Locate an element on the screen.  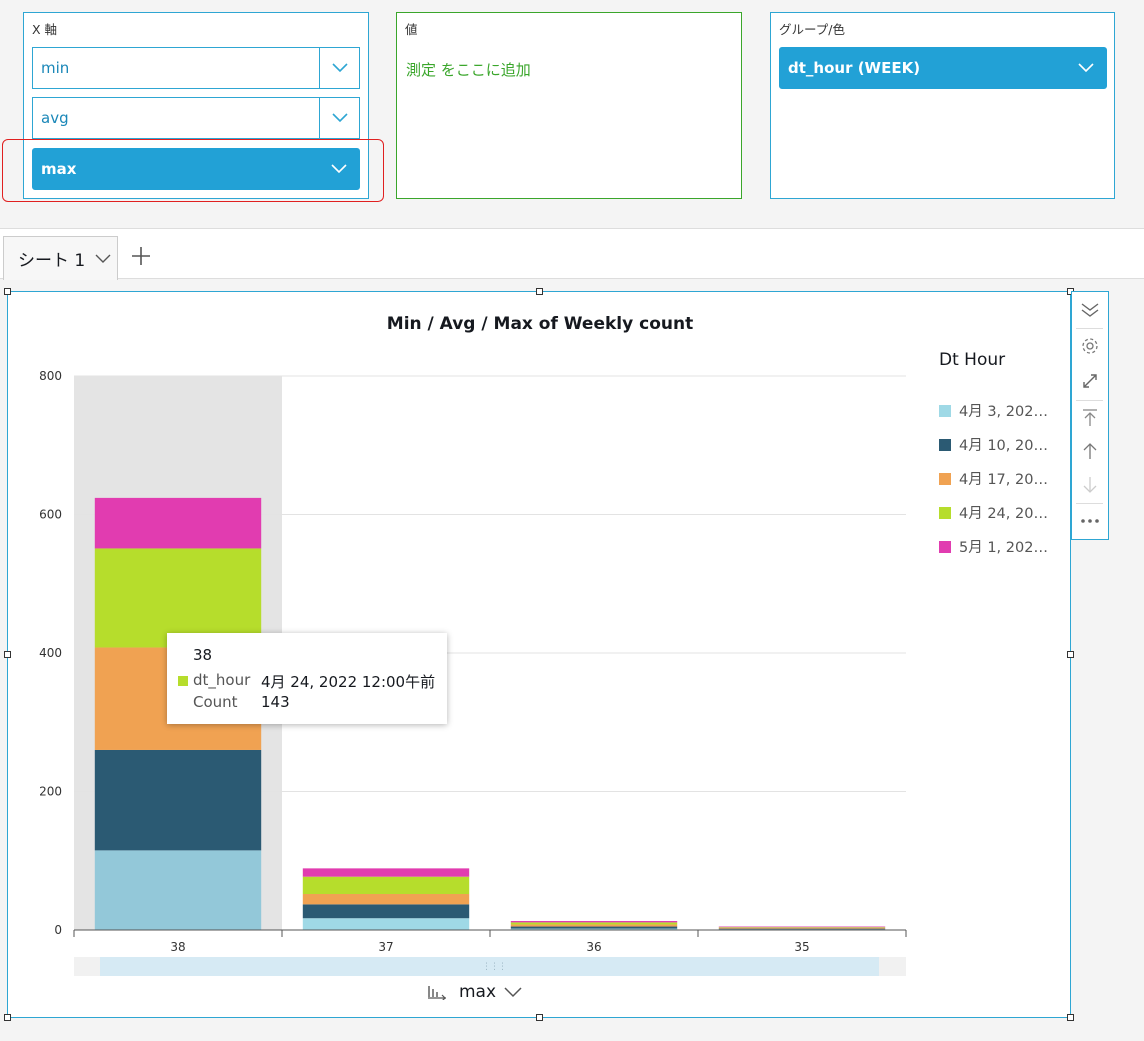
tooltip-swatch is located at coordinates (183, 681).